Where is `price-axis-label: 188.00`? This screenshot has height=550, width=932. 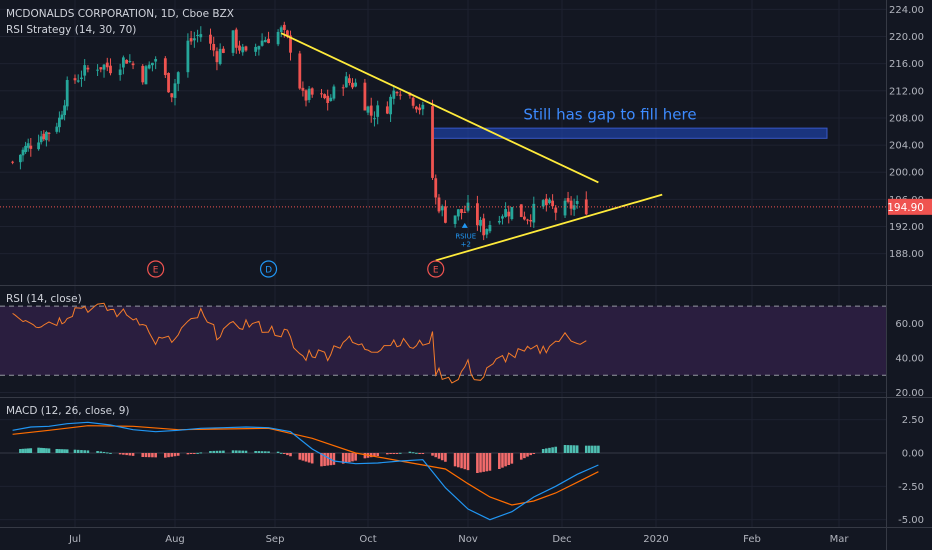 price-axis-label: 188.00 is located at coordinates (906, 254).